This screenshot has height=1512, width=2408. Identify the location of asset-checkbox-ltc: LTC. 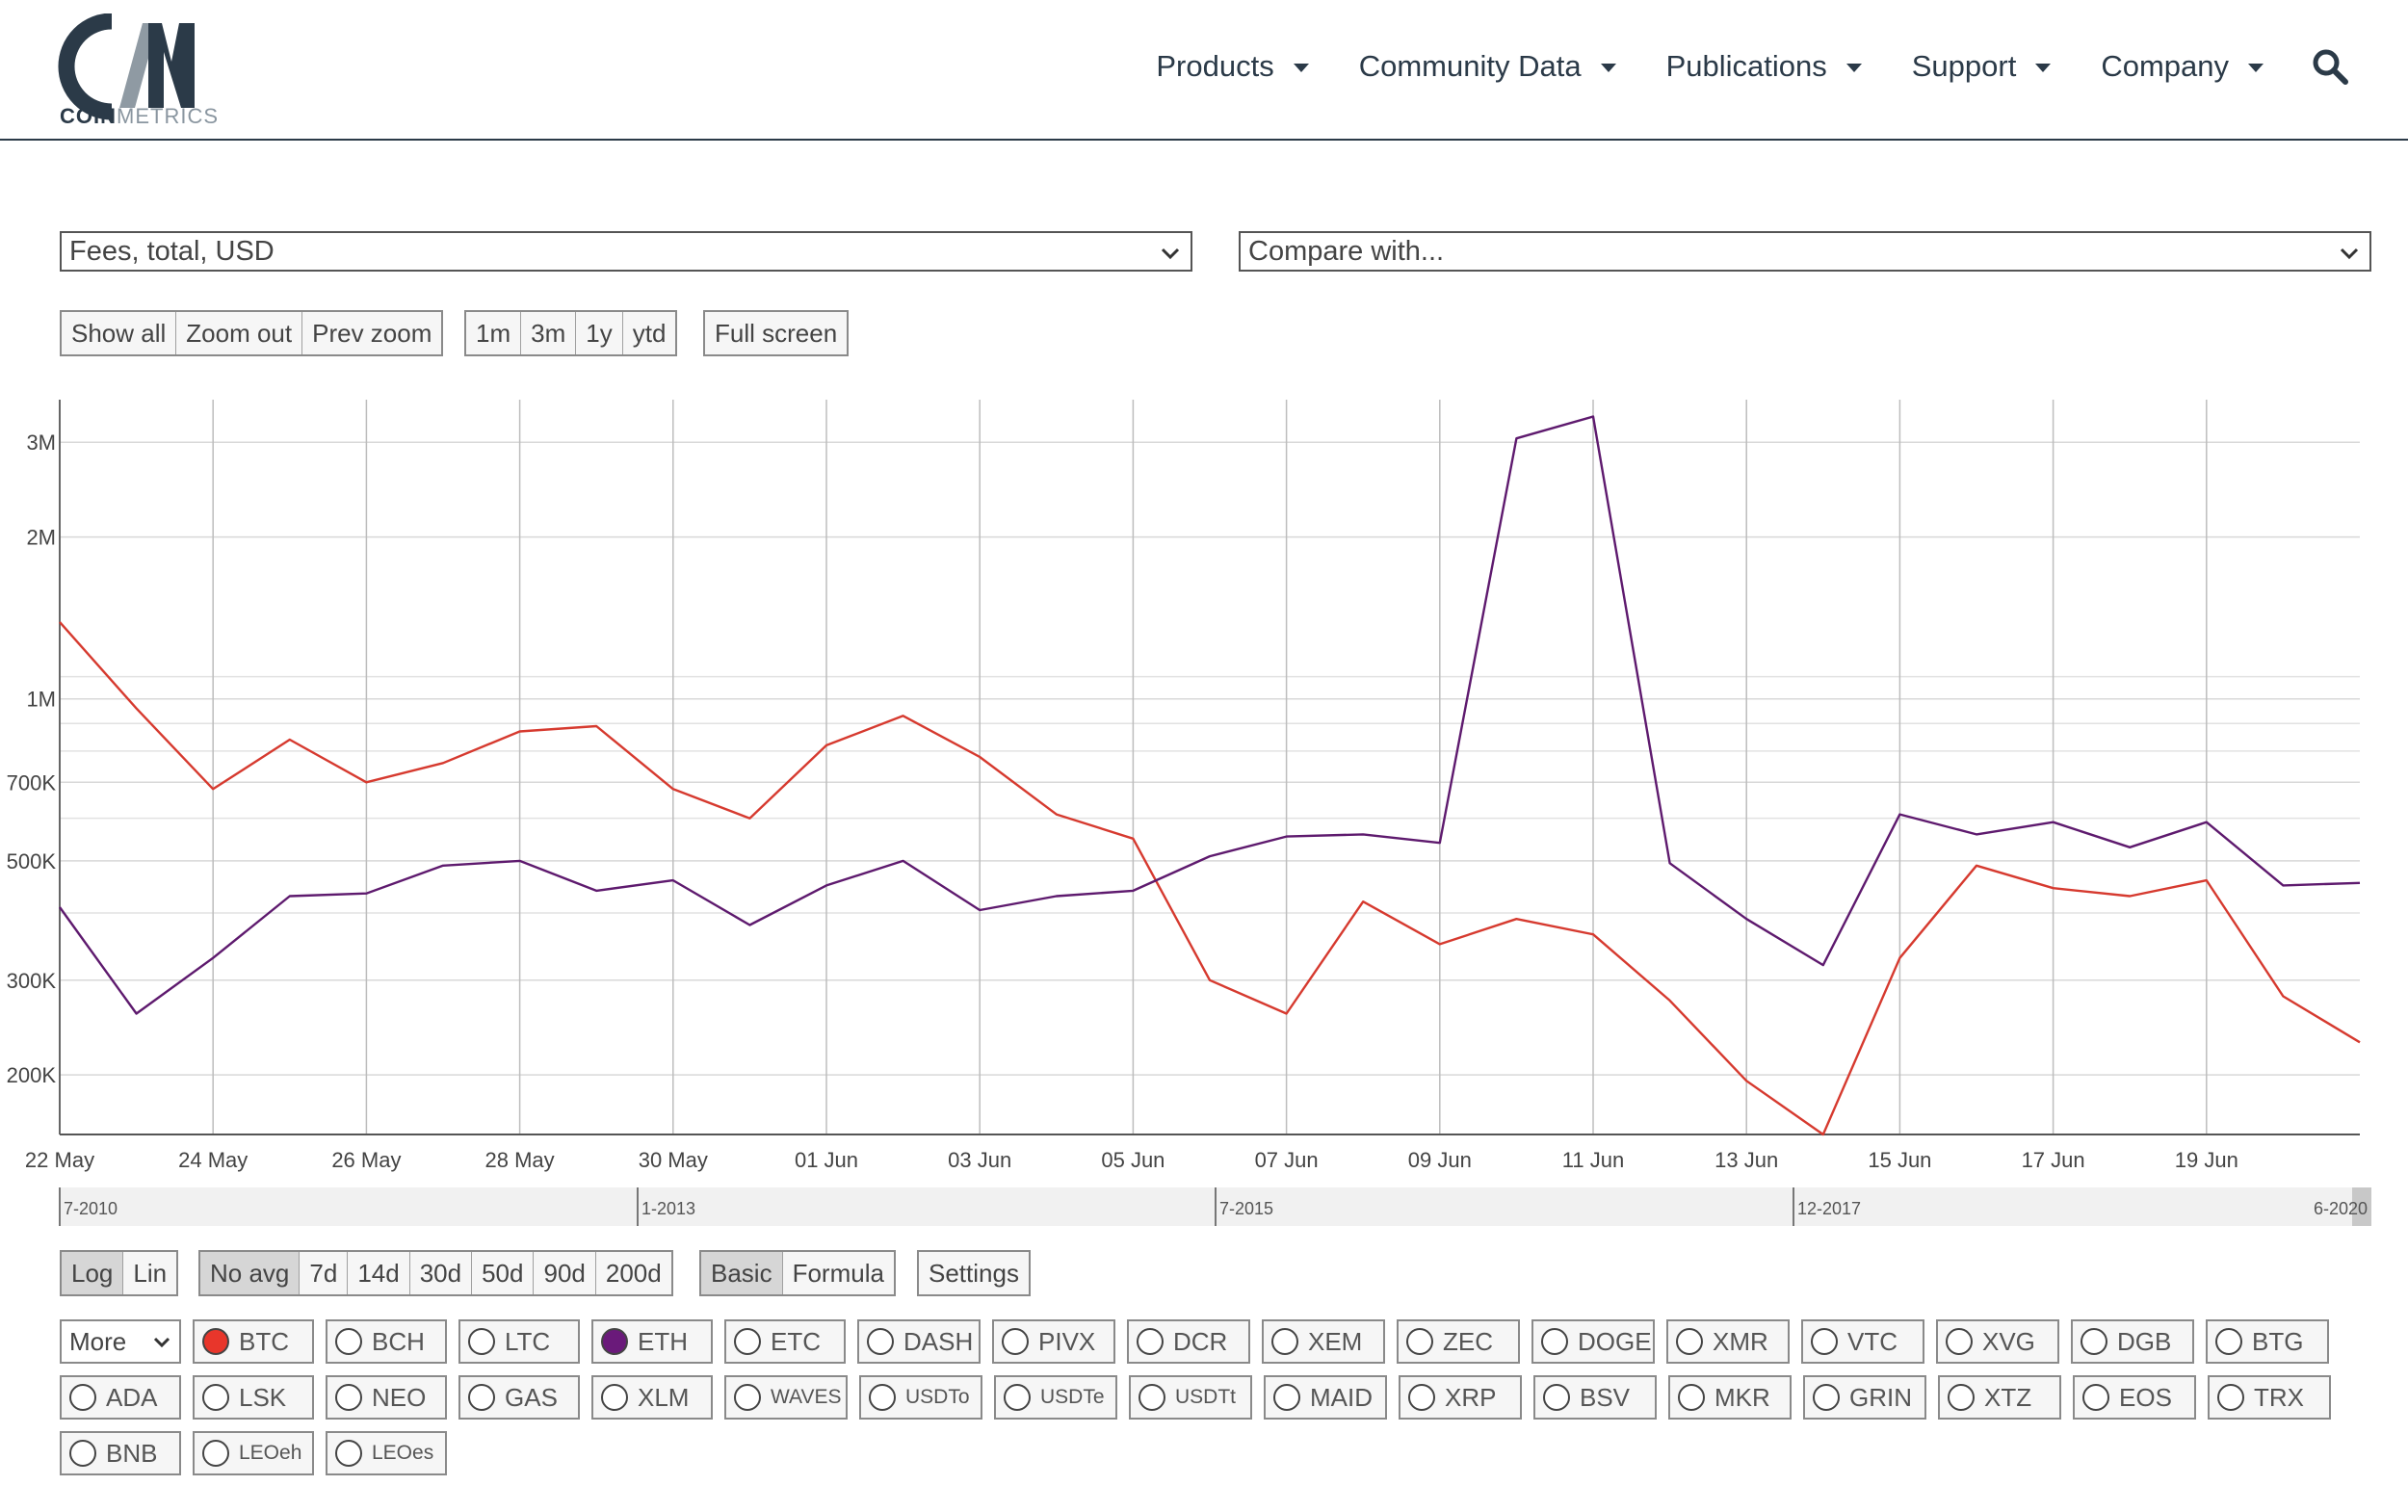
(519, 1341).